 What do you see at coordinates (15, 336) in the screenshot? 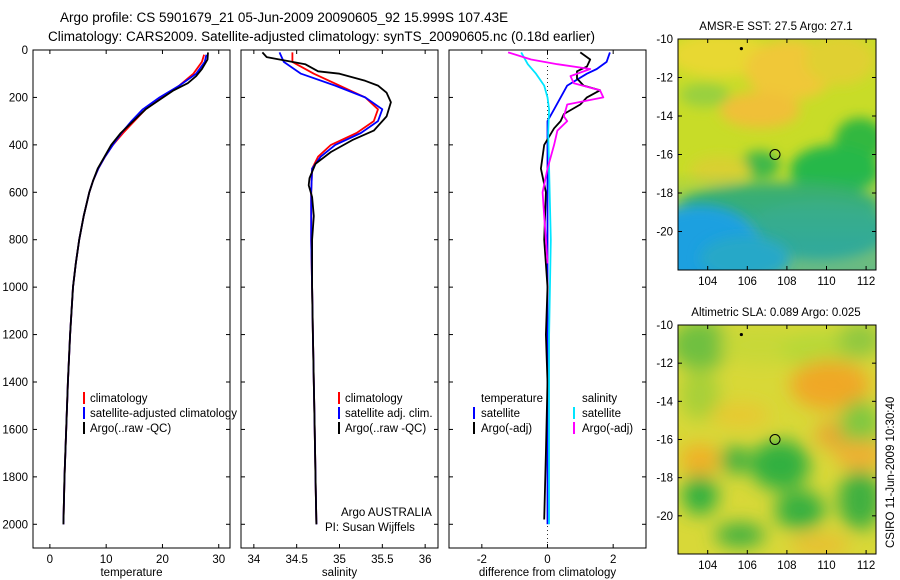
I see `y-tick-label: 1200` at bounding box center [15, 336].